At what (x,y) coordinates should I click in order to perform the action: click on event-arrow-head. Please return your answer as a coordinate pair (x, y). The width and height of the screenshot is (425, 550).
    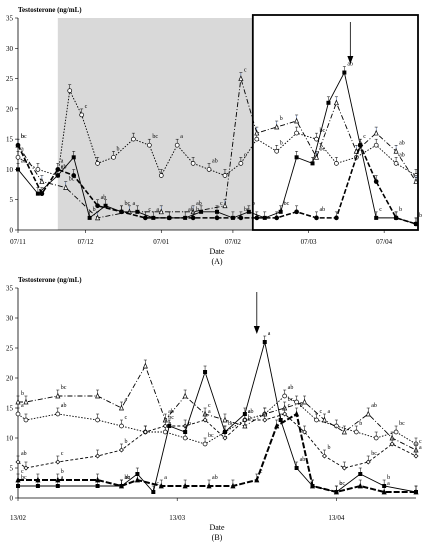
    Looking at the image, I should click on (350, 60).